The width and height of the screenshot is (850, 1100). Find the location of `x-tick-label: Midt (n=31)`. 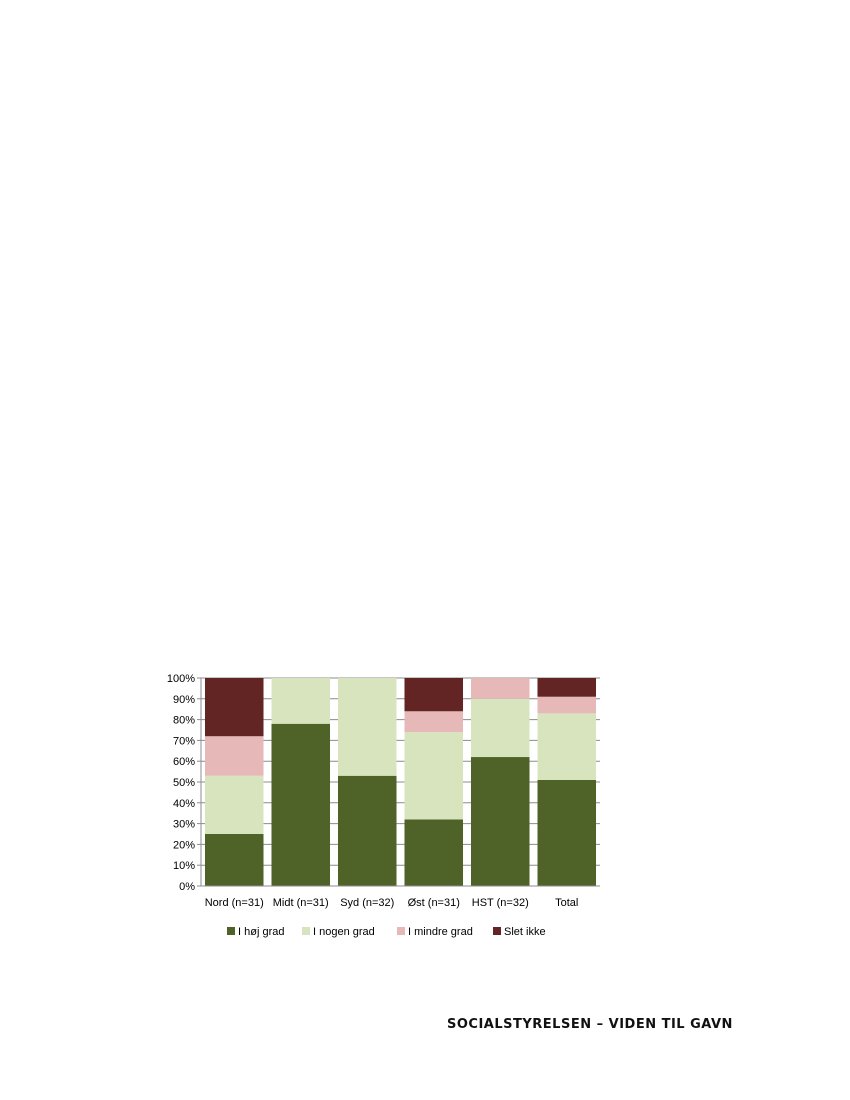

x-tick-label: Midt (n=31) is located at coordinates (301, 903).